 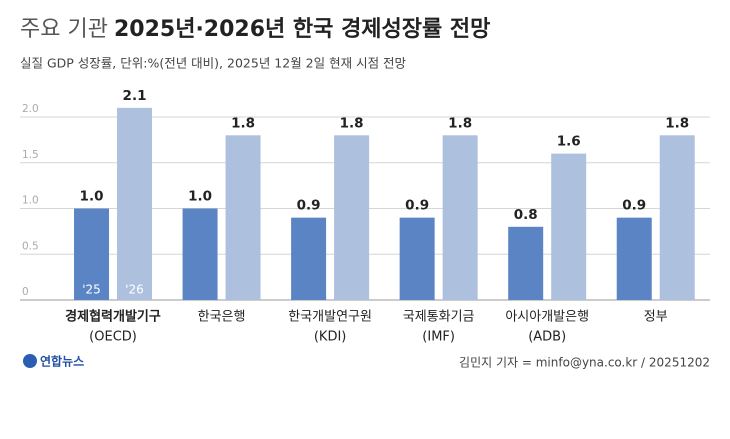 I want to click on credit: 김민지 기자 = minfo@yna.co.kr / 20251202, so click(x=584, y=363).